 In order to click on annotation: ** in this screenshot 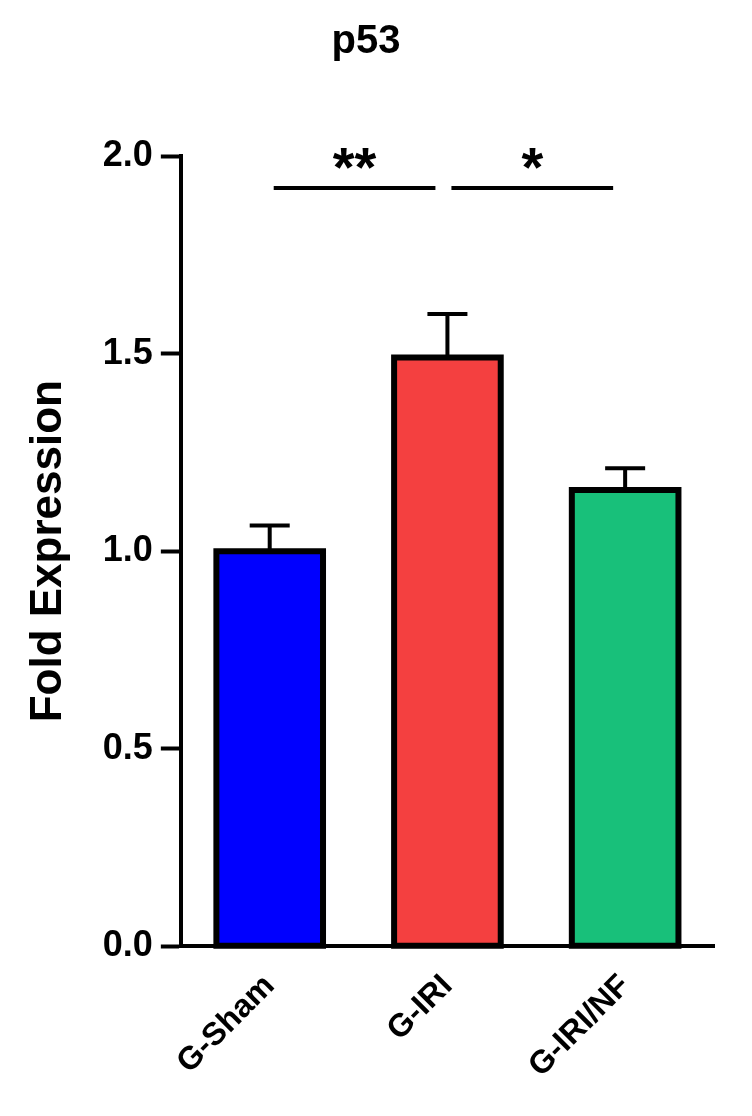, I will do `click(354, 166)`.